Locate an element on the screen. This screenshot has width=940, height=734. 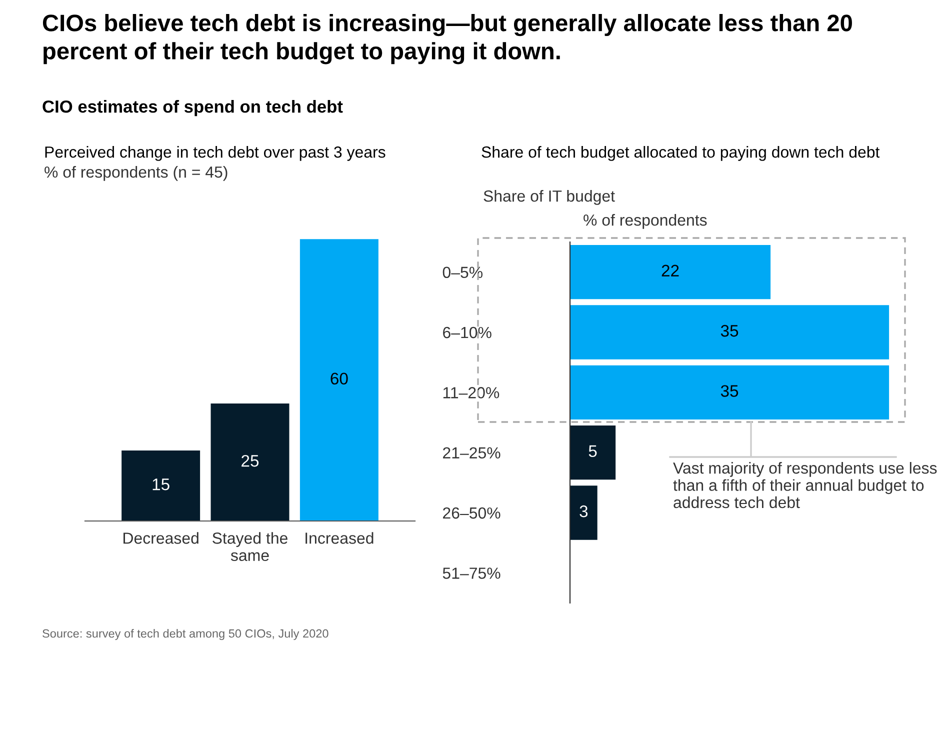
x-tick-label: Decreased is located at coordinates (161, 538).